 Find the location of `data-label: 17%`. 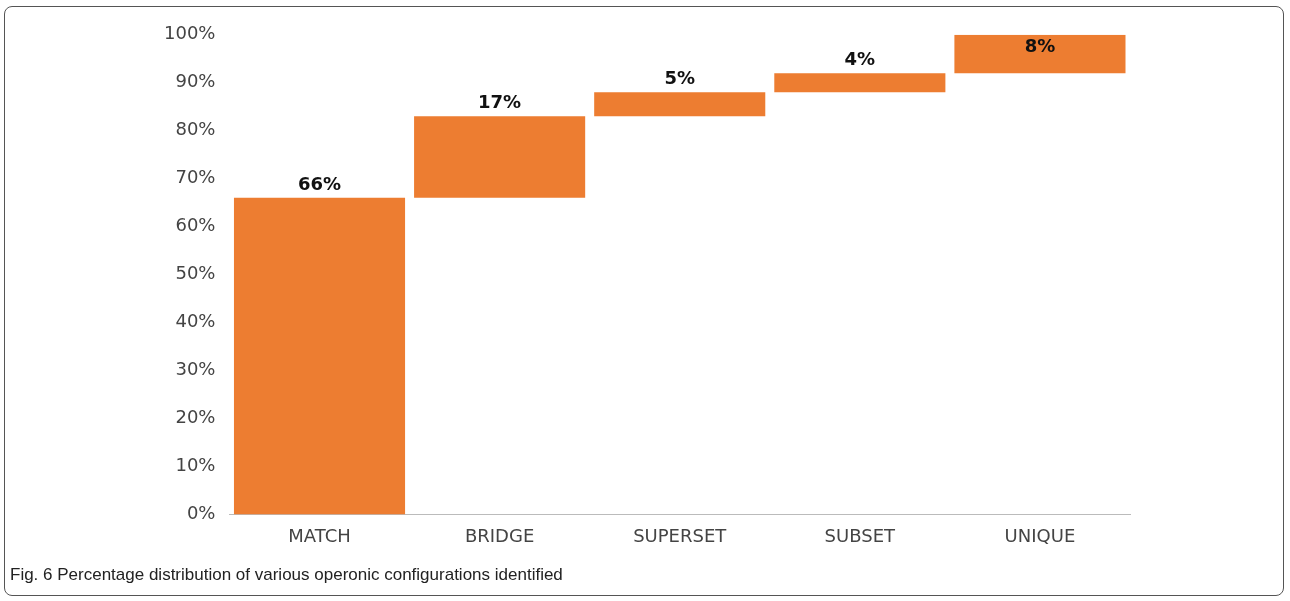

data-label: 17% is located at coordinates (500, 101).